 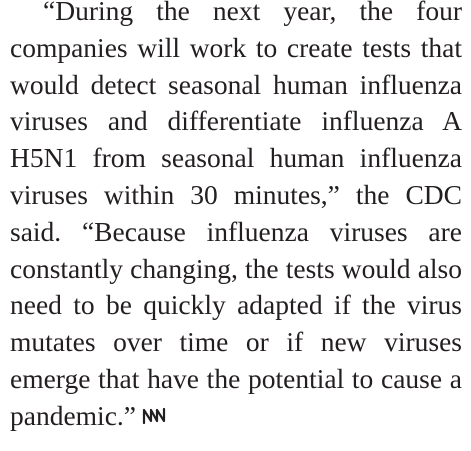 What do you see at coordinates (154, 415) in the screenshot?
I see `end-mark` at bounding box center [154, 415].